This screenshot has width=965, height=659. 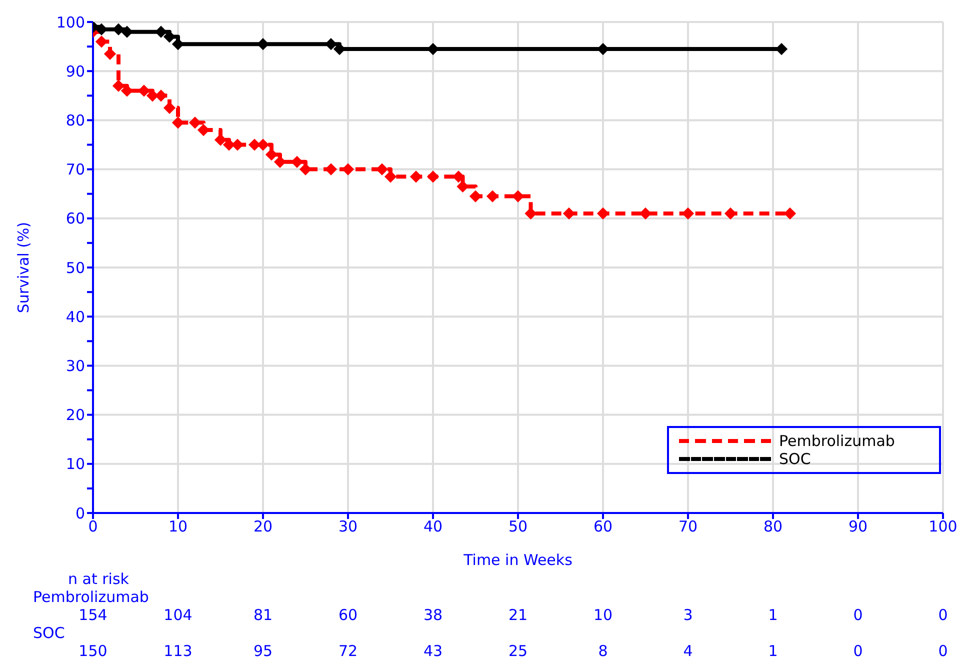 I want to click on text: 95, so click(x=263, y=650).